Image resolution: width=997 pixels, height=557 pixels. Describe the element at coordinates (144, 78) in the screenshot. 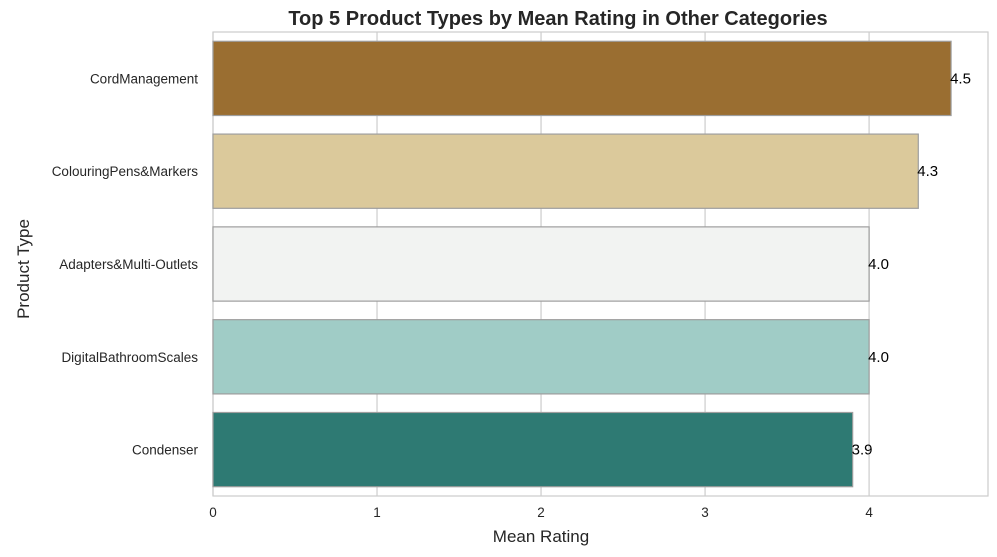

I see `y-tick-label: CordManagement` at that location.